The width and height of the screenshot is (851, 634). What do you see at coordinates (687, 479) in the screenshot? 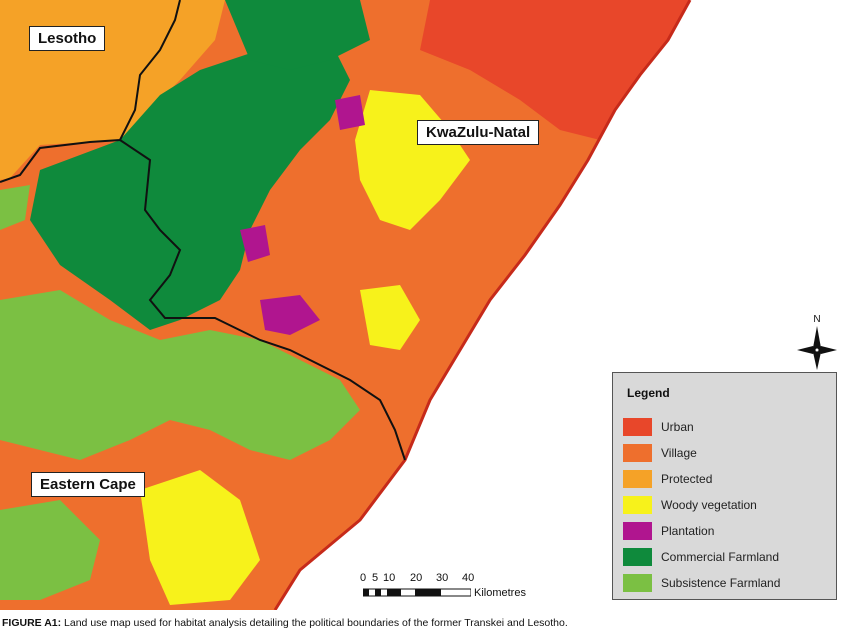
I see `legend-item-label: Protected` at bounding box center [687, 479].